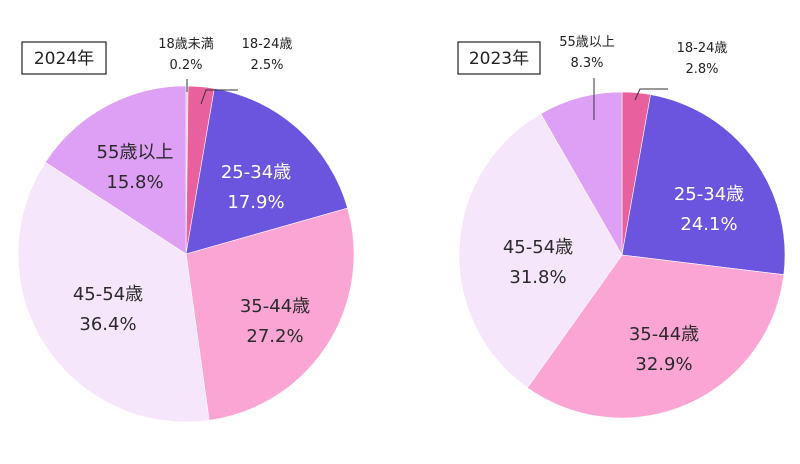 The width and height of the screenshot is (800, 464). I want to click on chart-title: 2023年, so click(499, 59).